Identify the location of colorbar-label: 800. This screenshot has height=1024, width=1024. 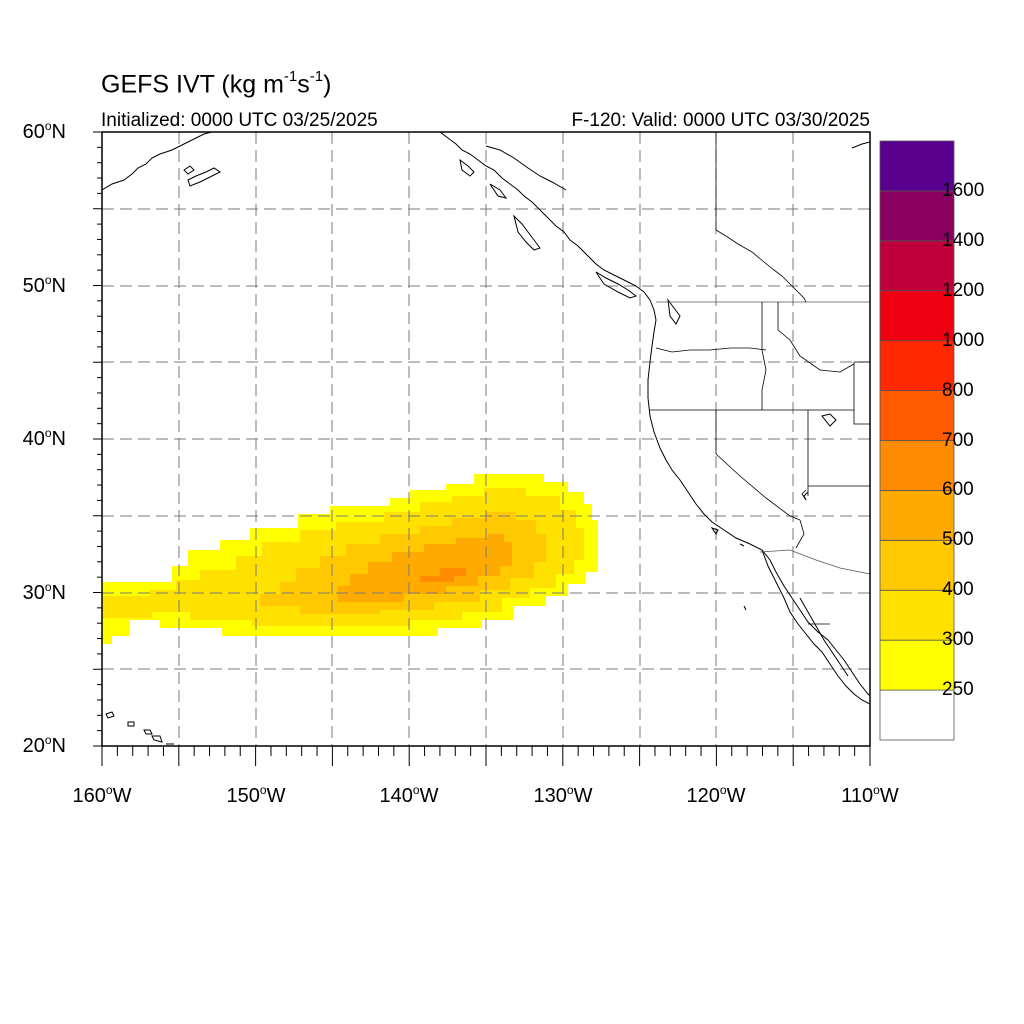
(958, 390).